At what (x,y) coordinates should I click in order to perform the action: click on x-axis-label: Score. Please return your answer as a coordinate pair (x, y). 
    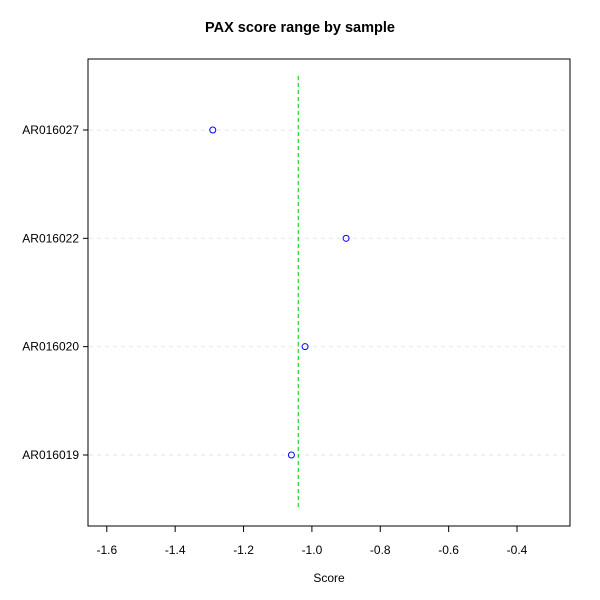
    Looking at the image, I should click on (329, 578).